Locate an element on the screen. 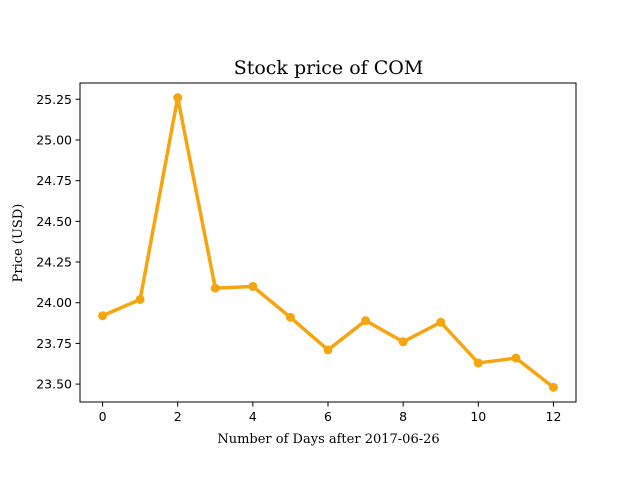  x-axis-label: Number of Days after 2017-06-26 is located at coordinates (328, 439).